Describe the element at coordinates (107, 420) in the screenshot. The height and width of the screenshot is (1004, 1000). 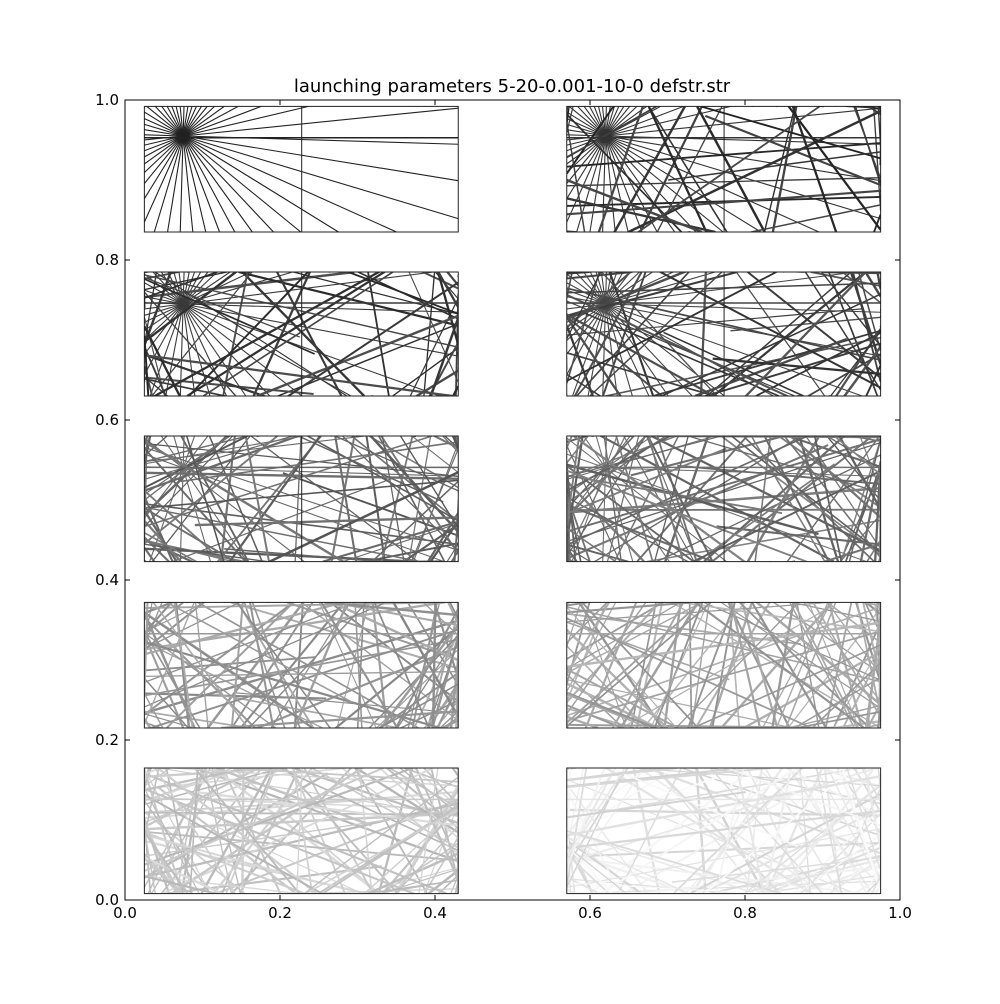
I see `y-tick-label: 0.6` at that location.